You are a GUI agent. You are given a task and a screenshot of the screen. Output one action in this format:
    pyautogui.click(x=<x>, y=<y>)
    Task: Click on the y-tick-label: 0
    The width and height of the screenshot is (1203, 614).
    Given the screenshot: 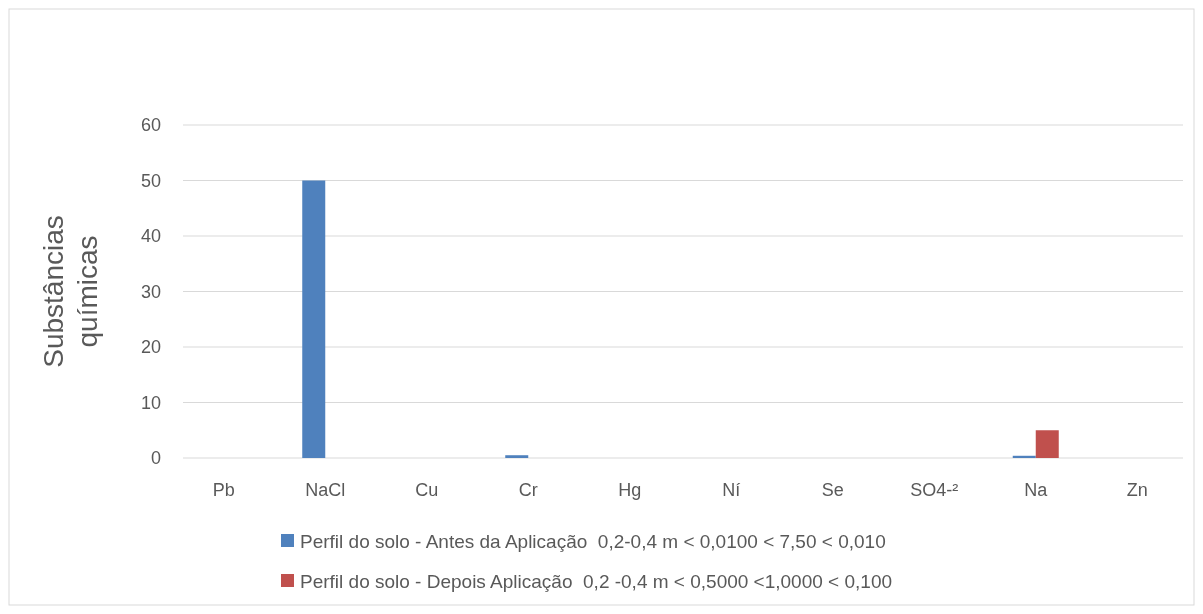 What is the action you would take?
    pyautogui.click(x=155, y=458)
    